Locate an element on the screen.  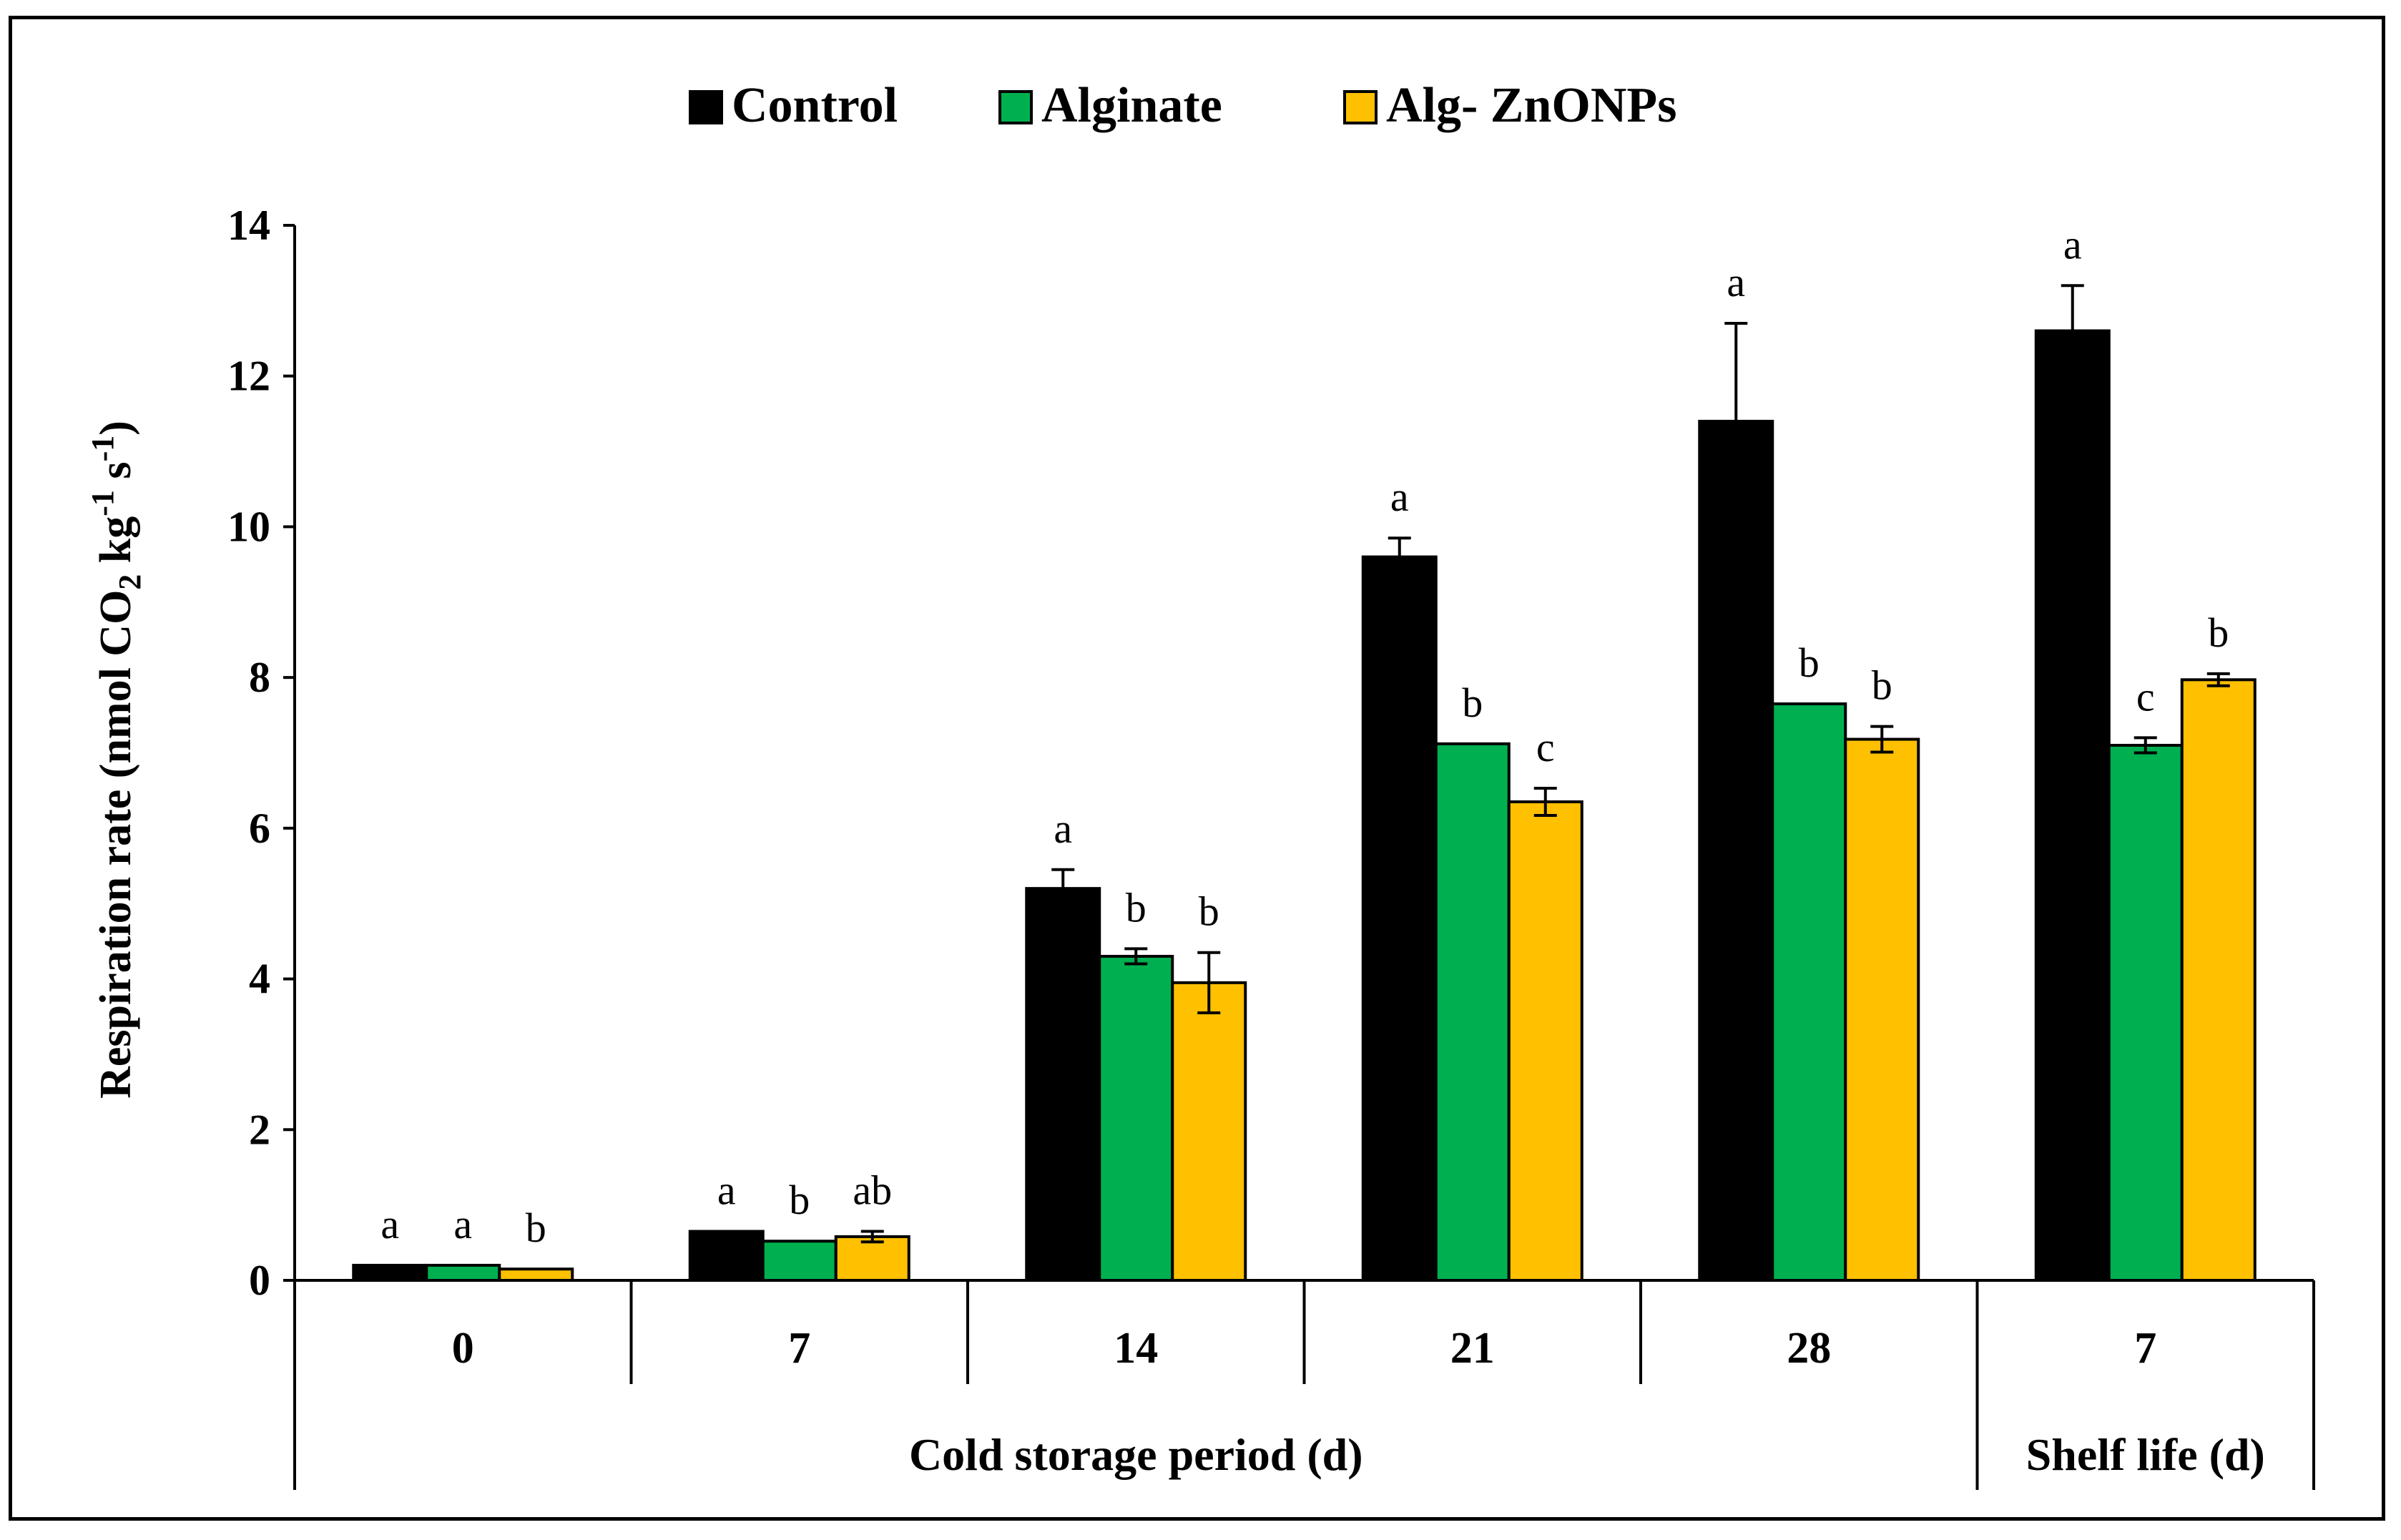
significance-letter: ab is located at coordinates (872, 1190).